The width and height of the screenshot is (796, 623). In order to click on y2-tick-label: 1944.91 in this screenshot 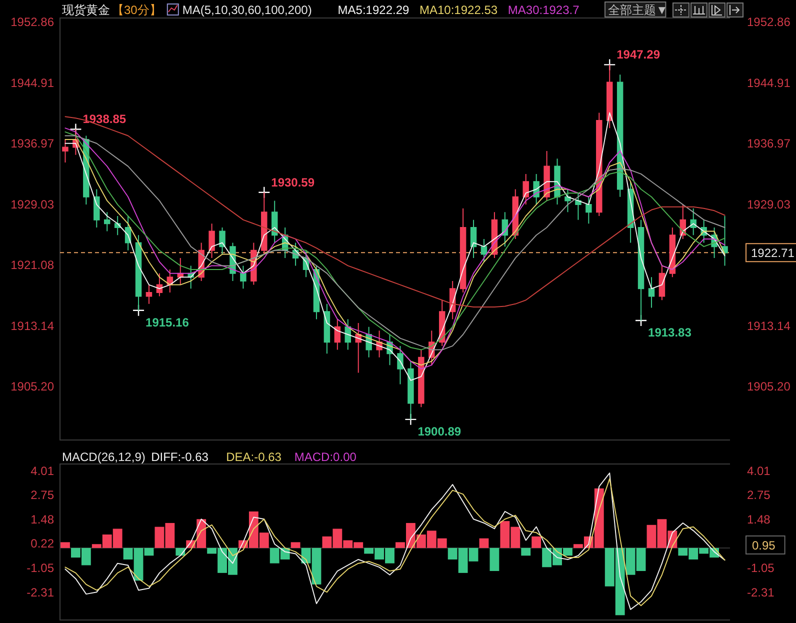, I will do `click(769, 83)`.